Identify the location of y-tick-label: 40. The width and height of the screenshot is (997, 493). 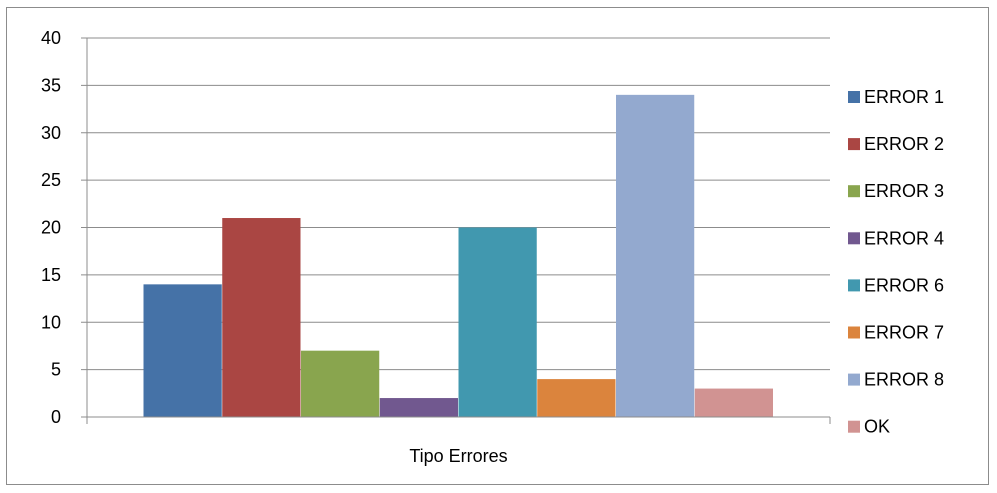
(51, 38).